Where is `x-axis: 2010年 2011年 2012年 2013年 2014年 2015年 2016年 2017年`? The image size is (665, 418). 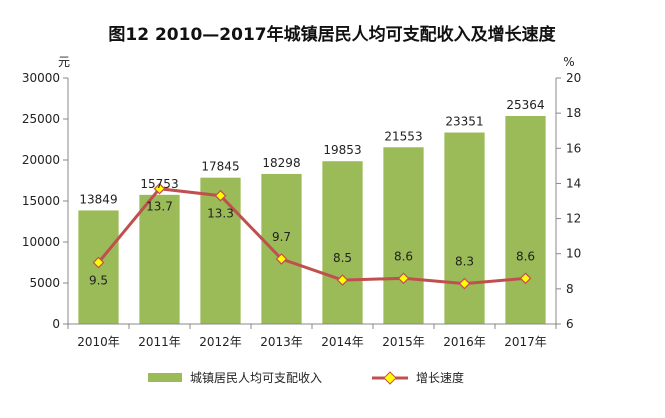
x-axis: 2010年 2011年 2012年 2013年 2014年 2015年 2016年 2017年 is located at coordinates (312, 336).